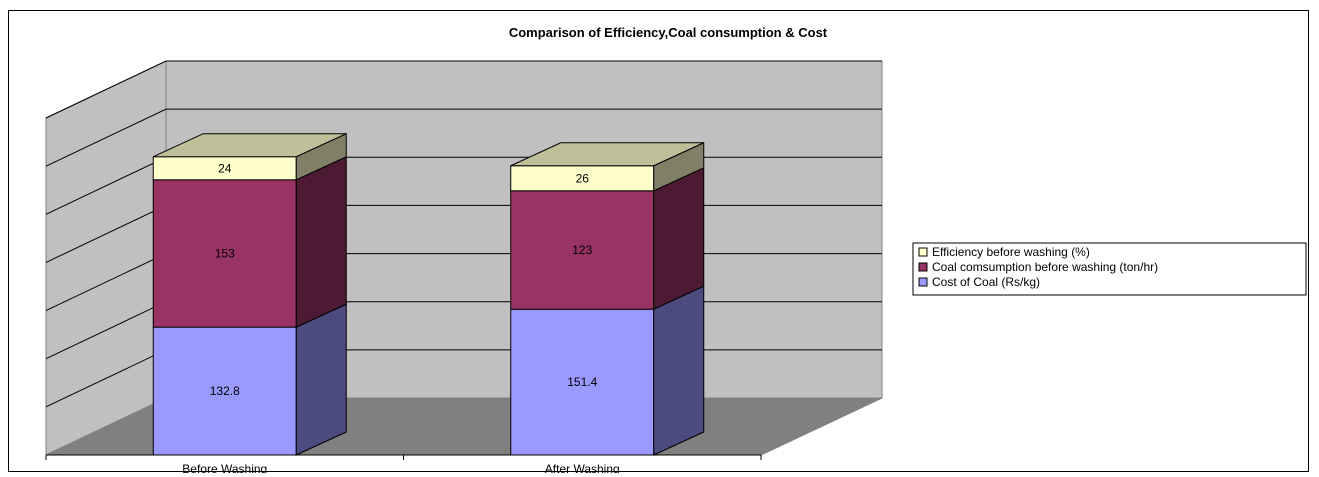 This screenshot has height=477, width=1319. Describe the element at coordinates (225, 253) in the screenshot. I see `data-label: 153` at that location.